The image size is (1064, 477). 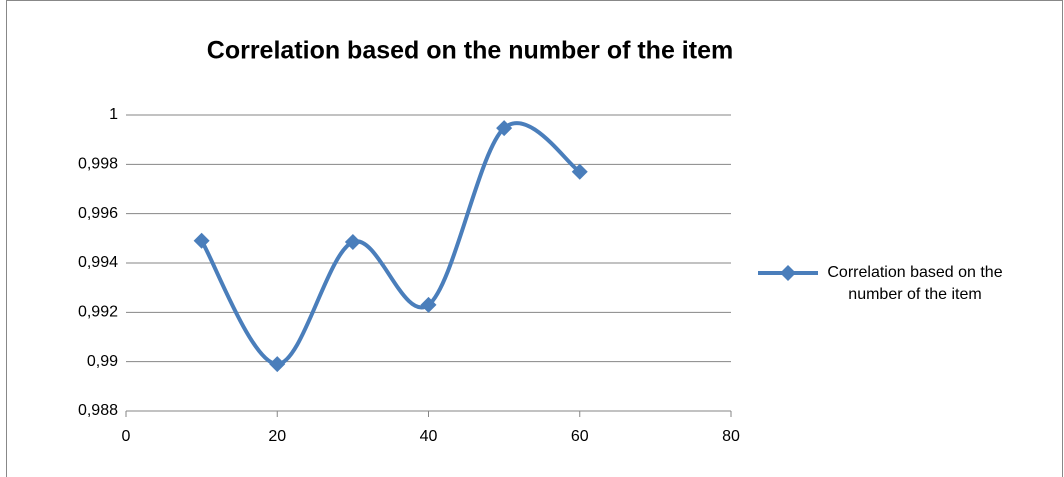 I want to click on x-tick-label: 60, so click(x=580, y=436).